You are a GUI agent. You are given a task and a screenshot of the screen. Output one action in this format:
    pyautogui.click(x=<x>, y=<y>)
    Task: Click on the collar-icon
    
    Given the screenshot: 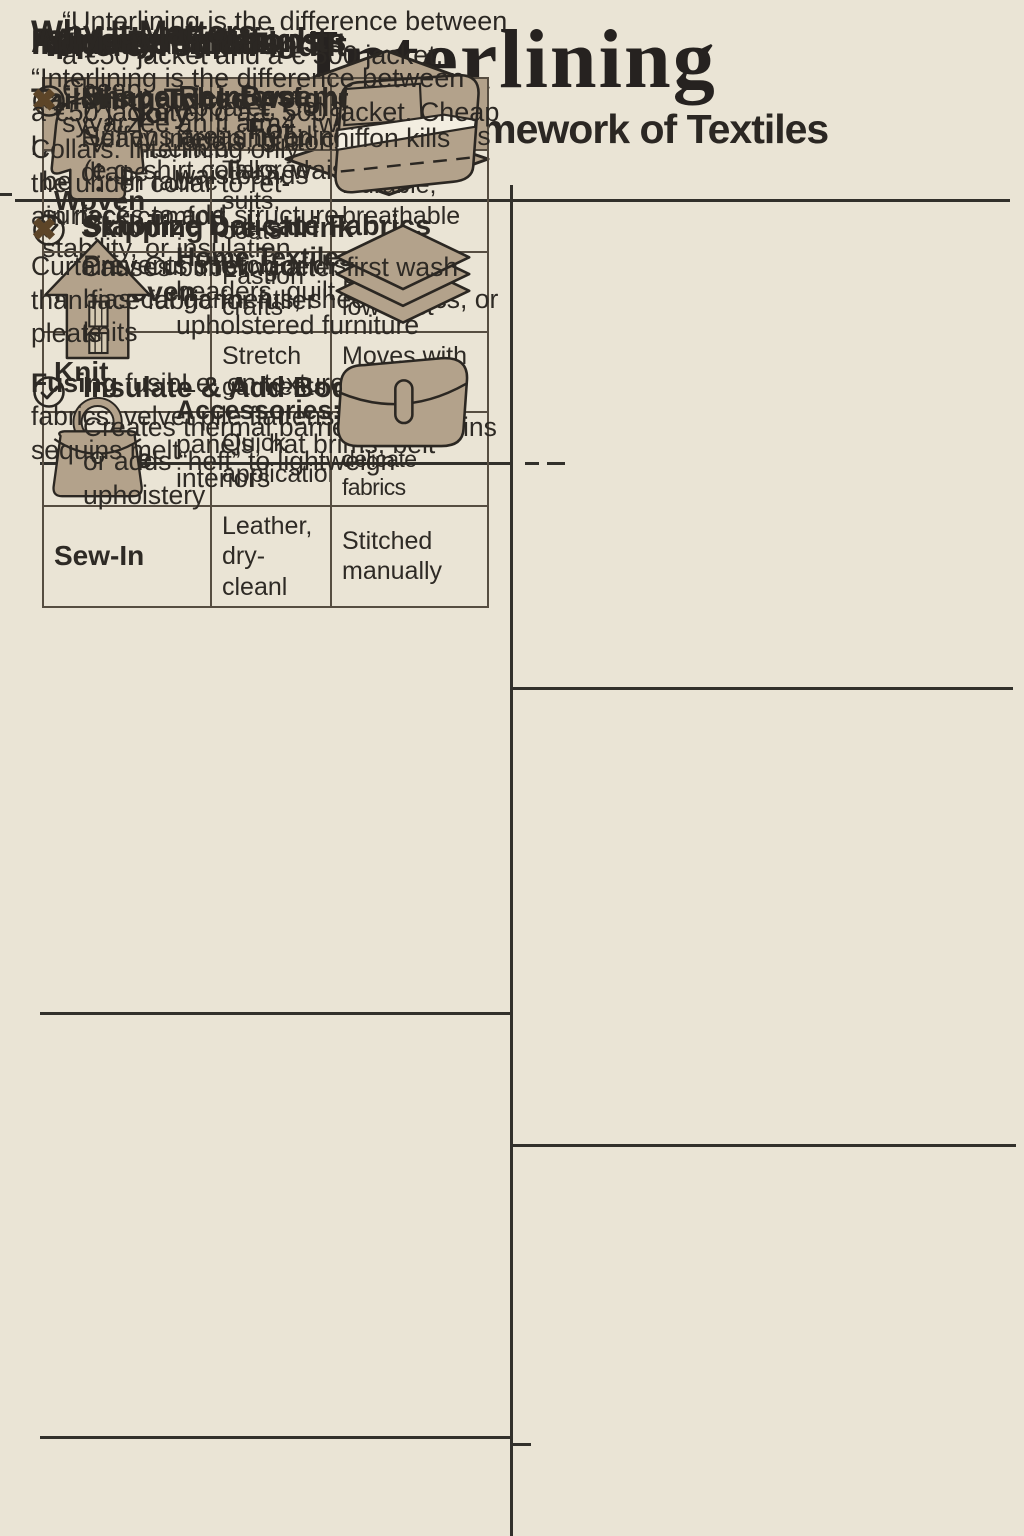 What is the action you would take?
    pyautogui.click(x=401, y=137)
    